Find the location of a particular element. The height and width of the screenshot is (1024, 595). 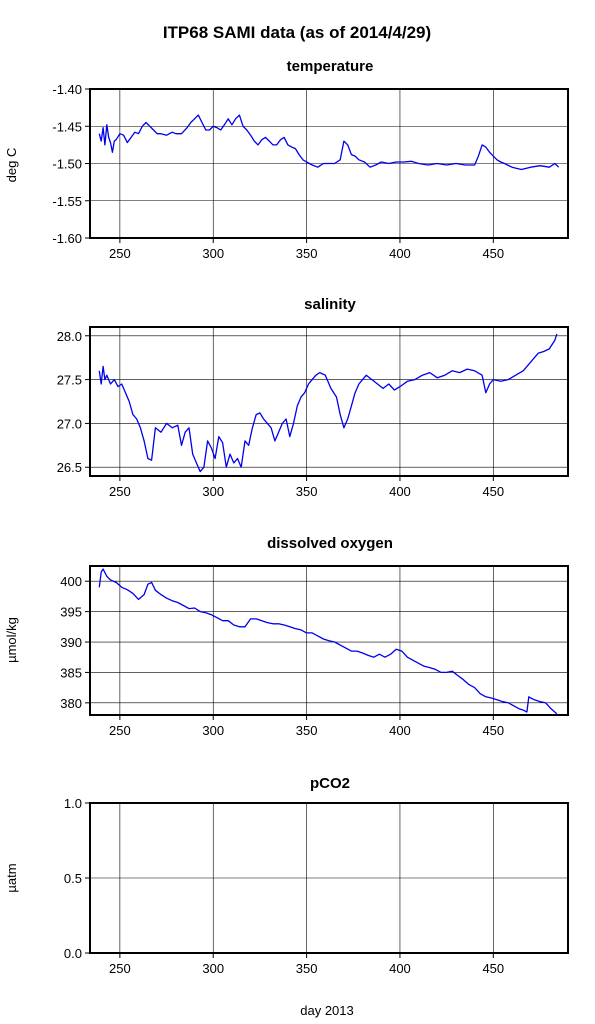

panel-title-temperature: temperature is located at coordinates (330, 66).